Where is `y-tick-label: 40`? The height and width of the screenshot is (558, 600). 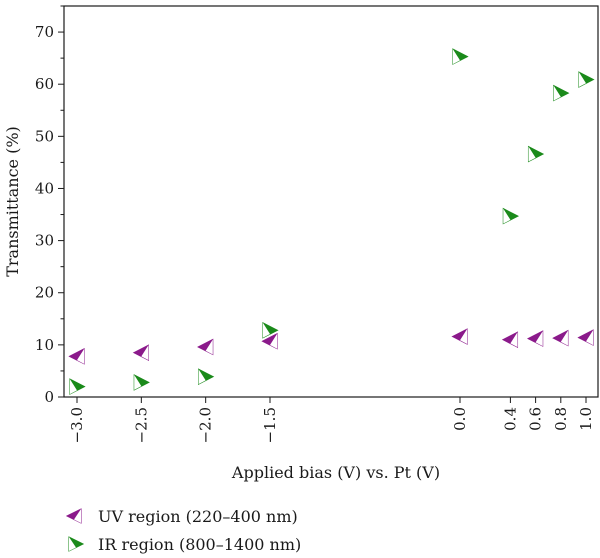
y-tick-label: 40 is located at coordinates (44, 188).